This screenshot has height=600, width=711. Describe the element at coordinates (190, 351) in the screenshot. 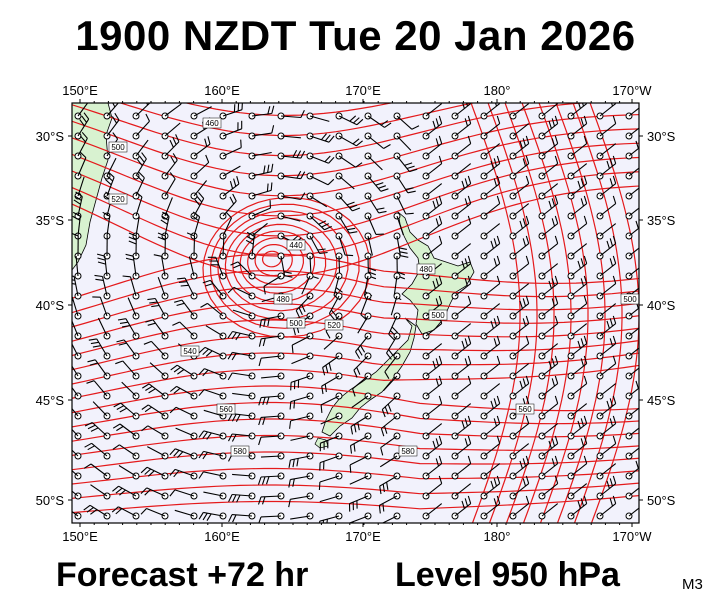

I see `svg-text: 540` at that location.